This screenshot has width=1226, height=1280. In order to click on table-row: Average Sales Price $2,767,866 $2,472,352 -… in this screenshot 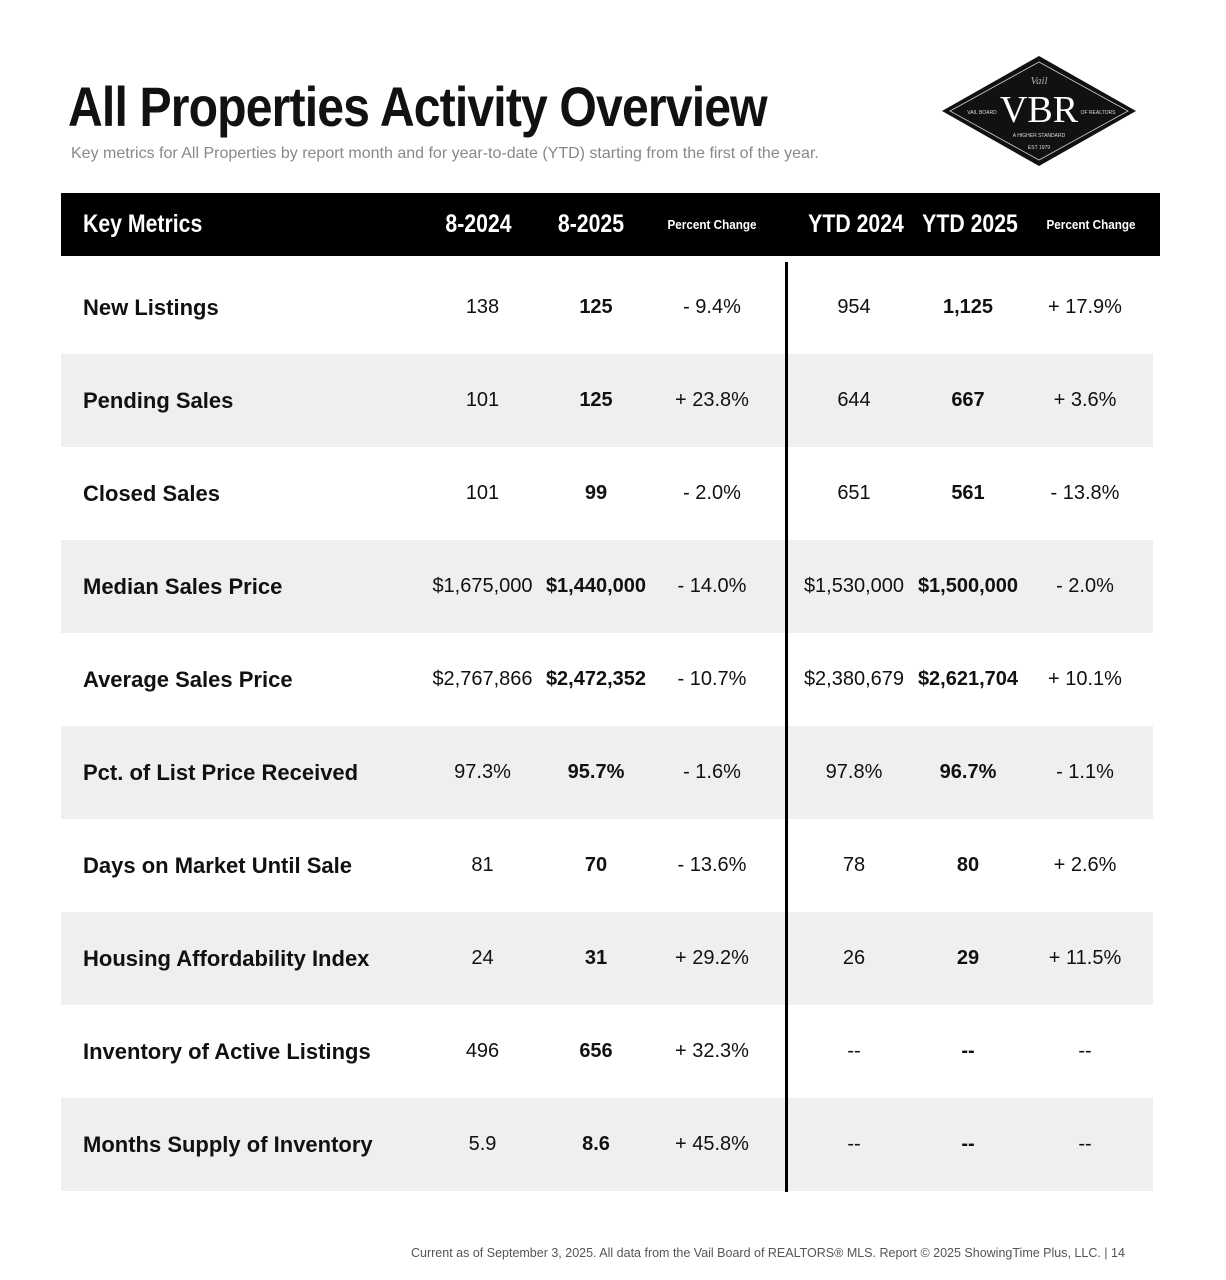, I will do `click(607, 679)`.